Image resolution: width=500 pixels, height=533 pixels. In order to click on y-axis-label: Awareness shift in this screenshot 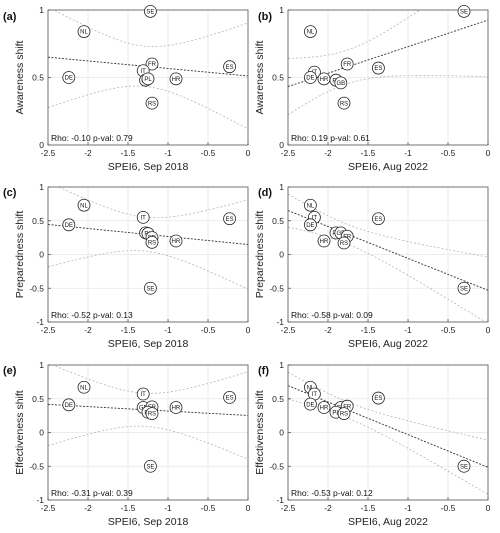, I will do `click(20, 77)`.